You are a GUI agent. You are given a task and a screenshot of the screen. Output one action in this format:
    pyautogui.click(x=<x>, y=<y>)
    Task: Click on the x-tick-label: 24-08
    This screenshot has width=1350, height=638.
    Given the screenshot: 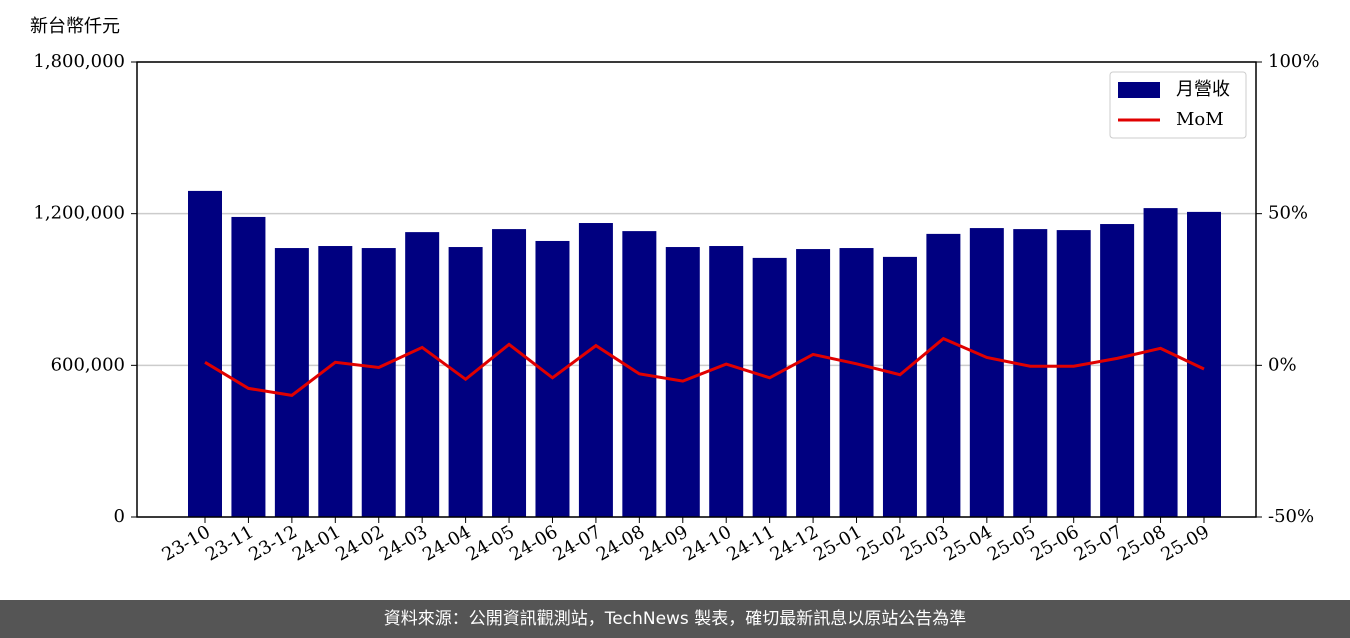 What is the action you would take?
    pyautogui.click(x=620, y=543)
    